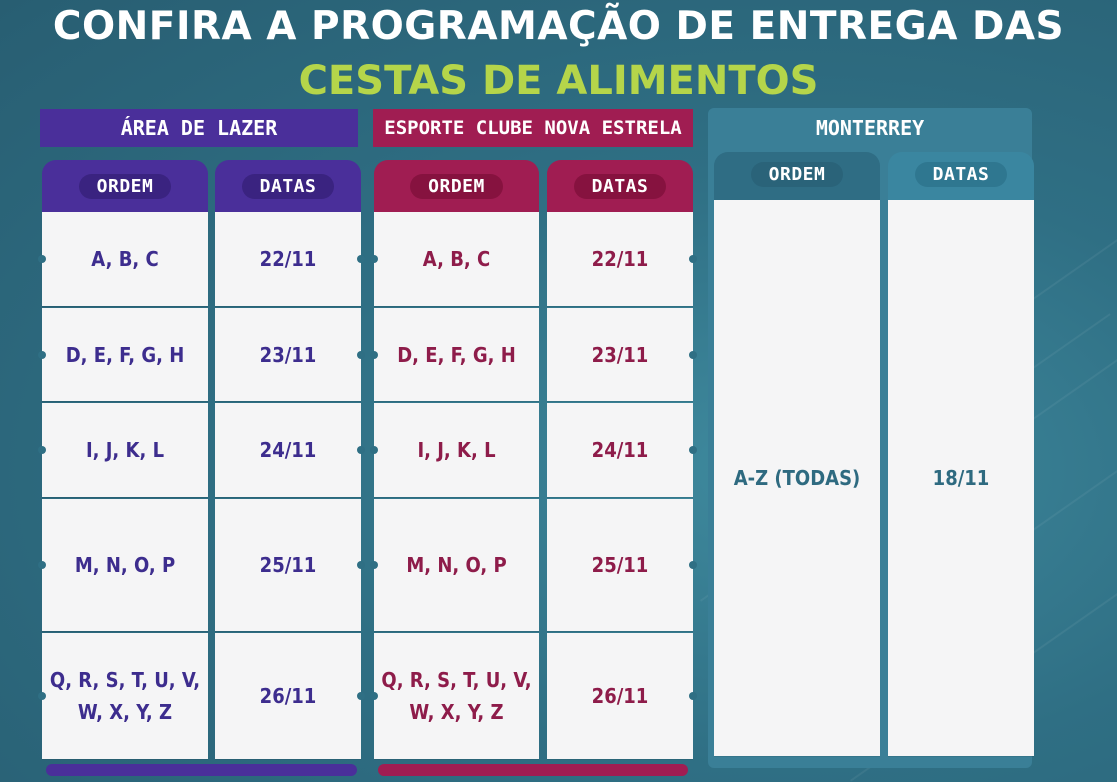 The width and height of the screenshot is (1117, 782). I want to click on monterrey-data-cell: 18/11, so click(961, 478).